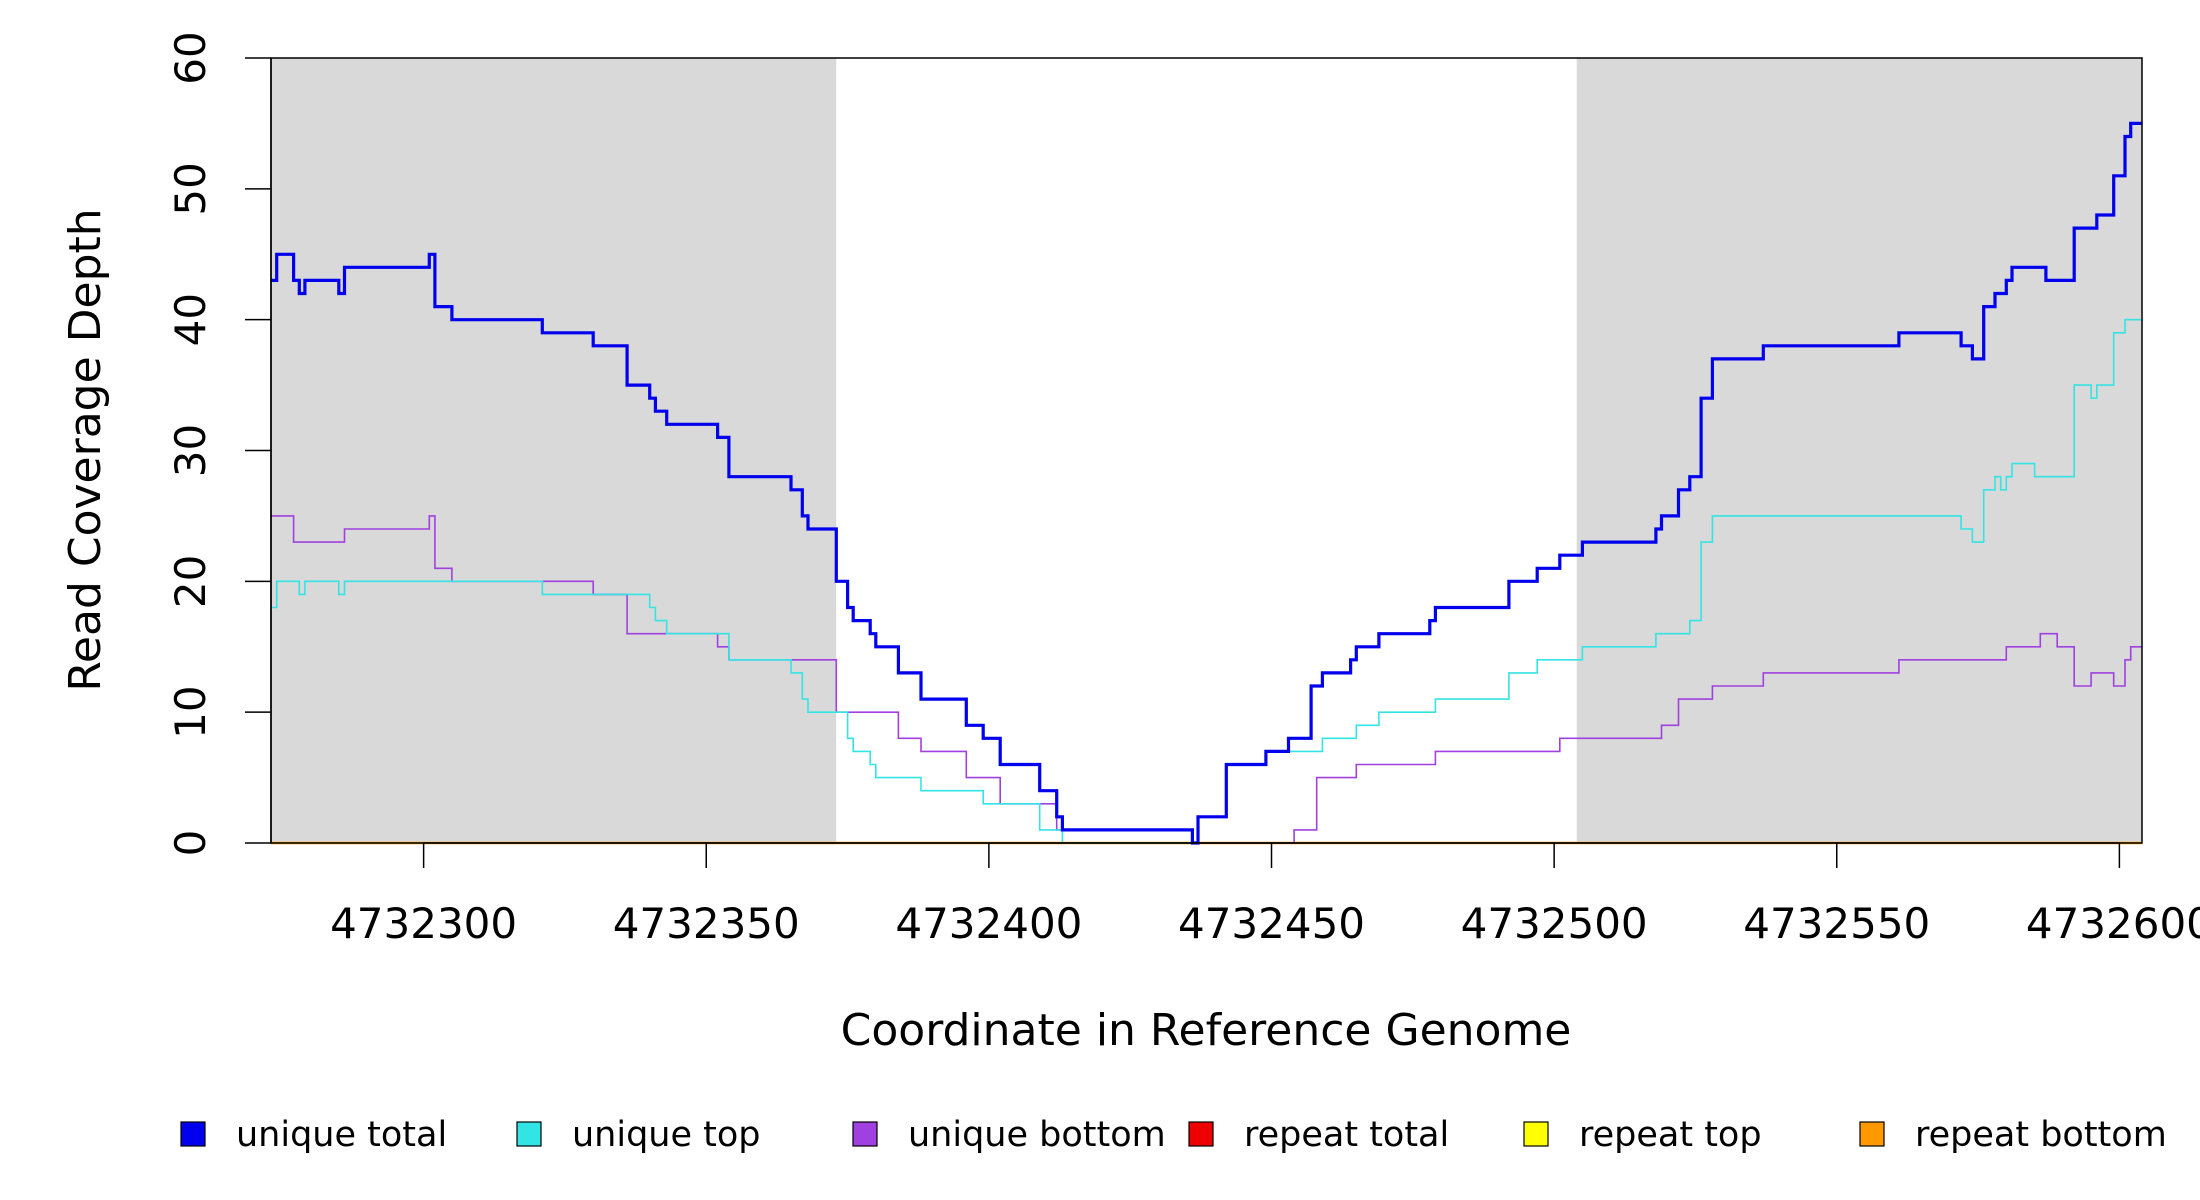  I want to click on legend-label: repeat bottom, so click(2041, 1135).